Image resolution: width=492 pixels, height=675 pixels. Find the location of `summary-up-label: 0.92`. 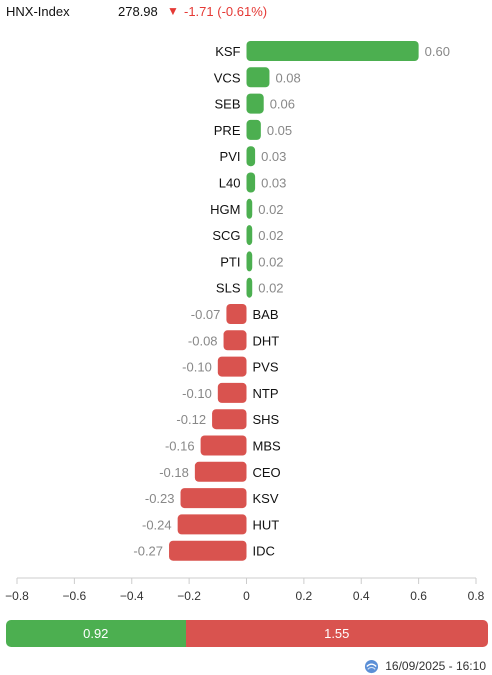

summary-up-label: 0.92 is located at coordinates (96, 633).